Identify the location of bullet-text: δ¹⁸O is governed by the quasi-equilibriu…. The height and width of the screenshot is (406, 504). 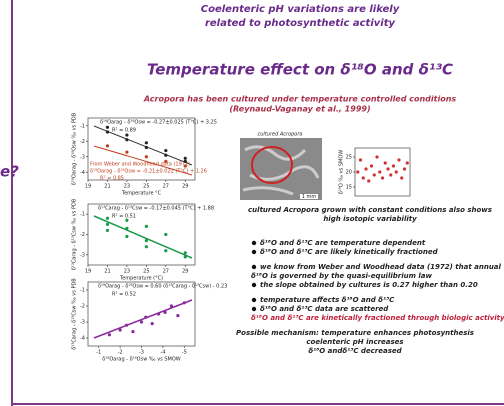
(341, 276).